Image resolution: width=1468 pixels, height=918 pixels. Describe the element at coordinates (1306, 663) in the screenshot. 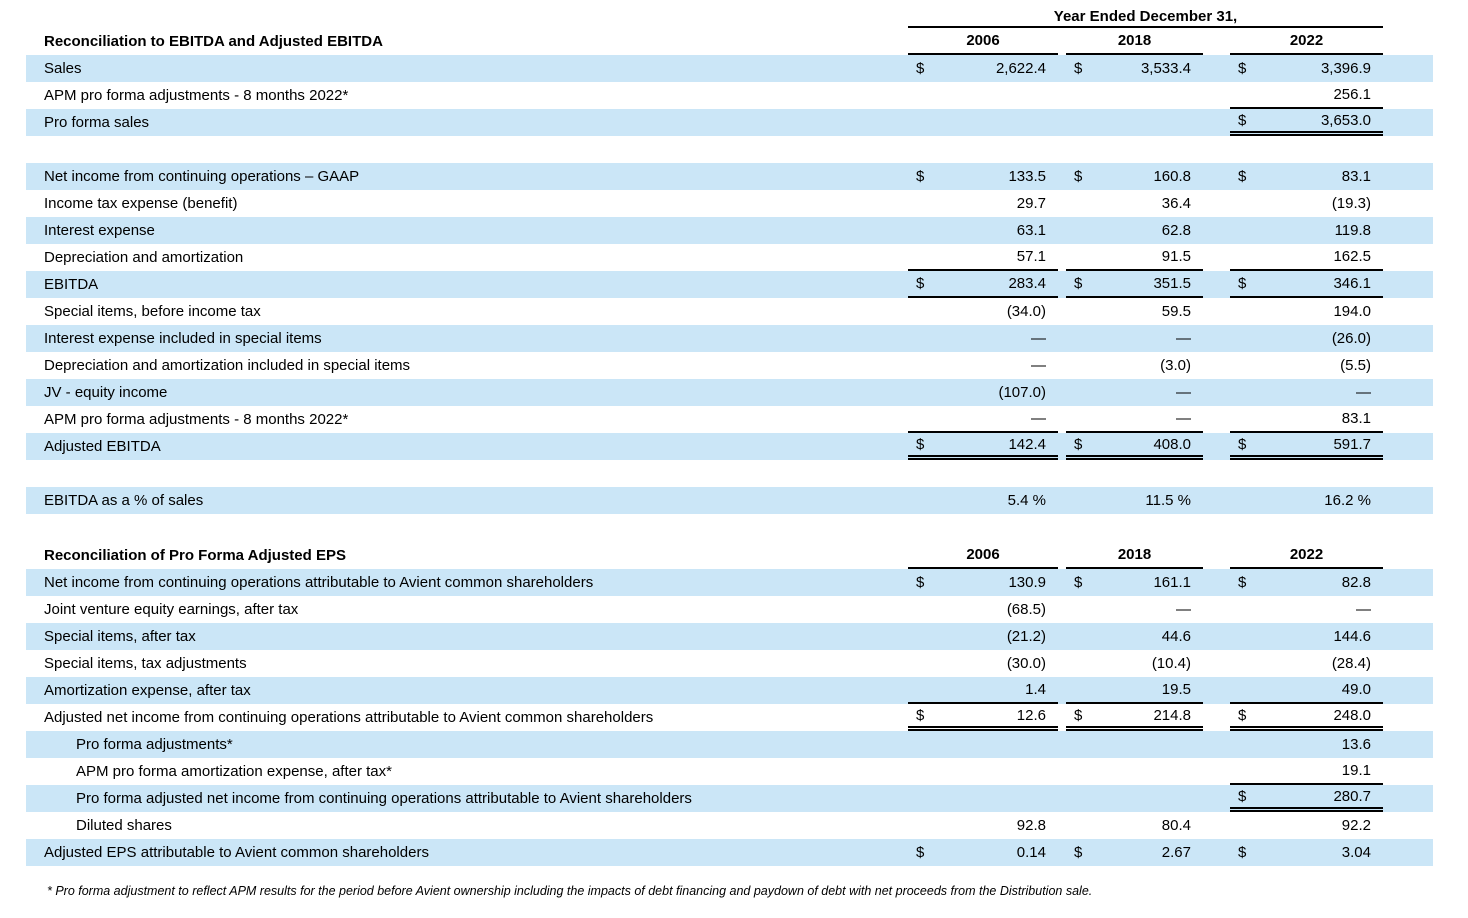

I see `year-cell-group: (28.4)` at that location.